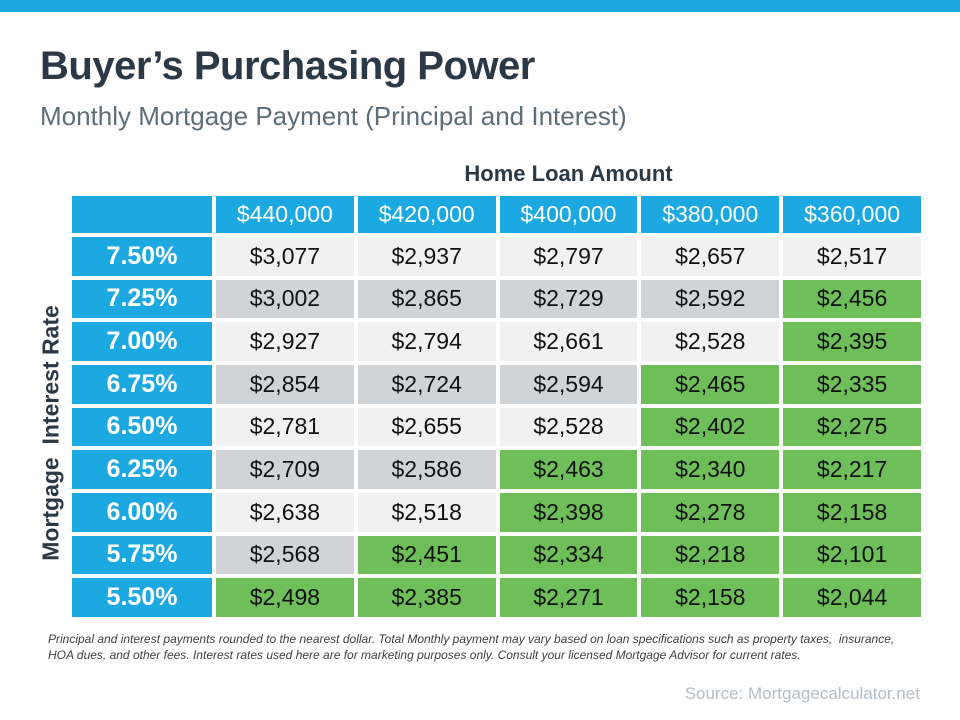  Describe the element at coordinates (285, 341) in the screenshot. I see `payment-cell: $2,927` at that location.